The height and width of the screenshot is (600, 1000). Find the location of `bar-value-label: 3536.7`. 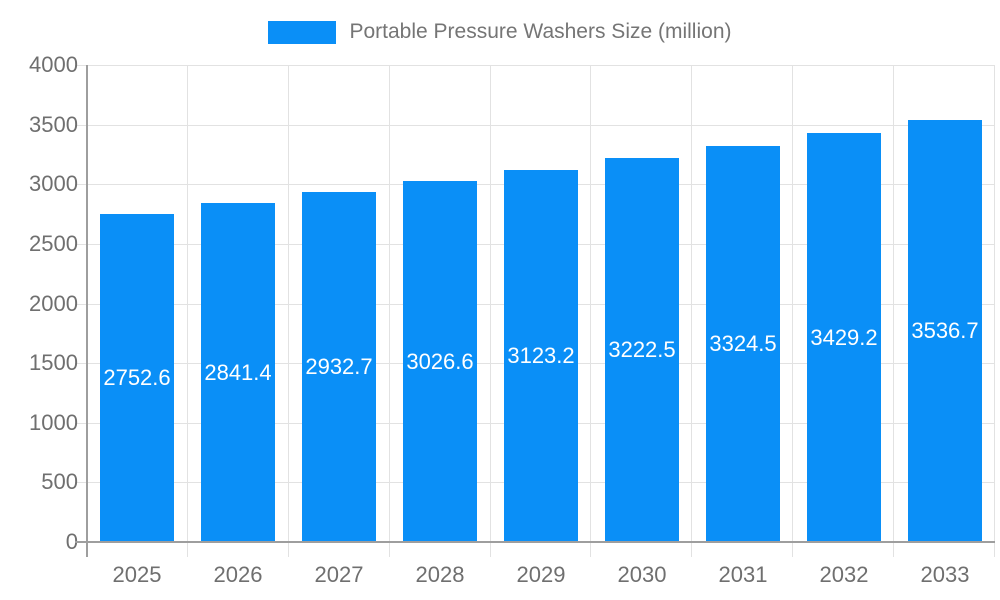

bar-value-label: 3536.7 is located at coordinates (945, 330).